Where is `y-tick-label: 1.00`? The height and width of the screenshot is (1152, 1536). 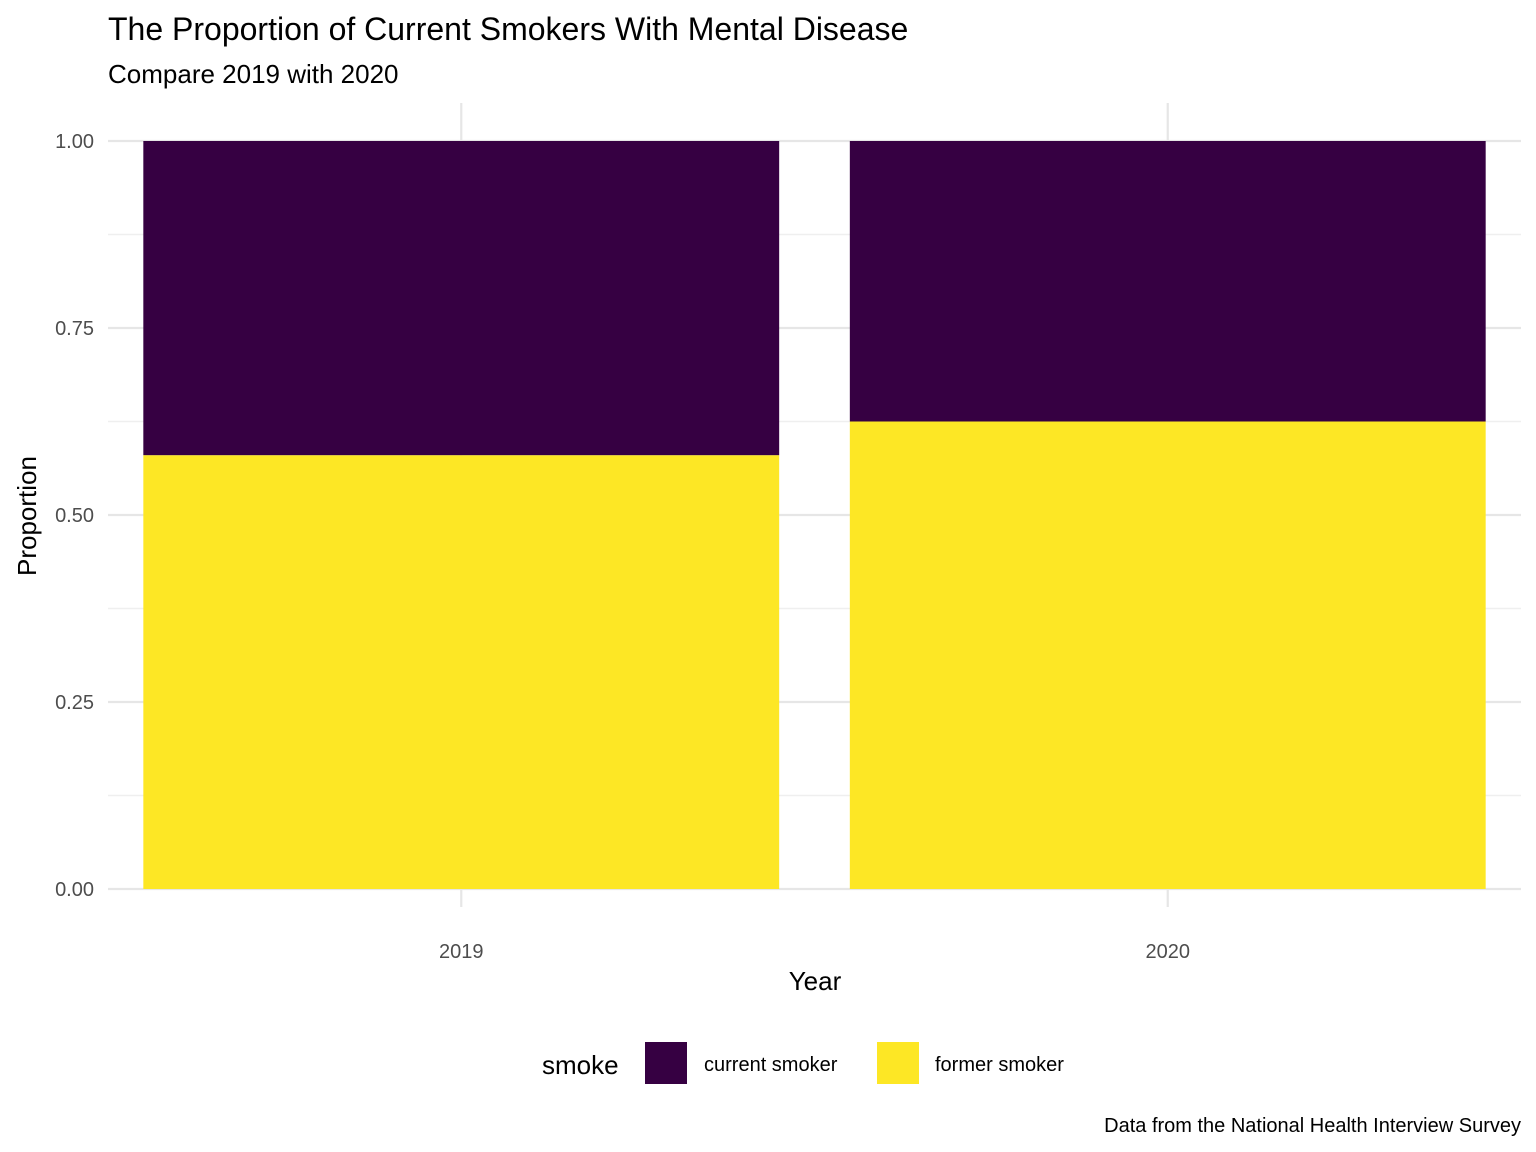
y-tick-label: 1.00 is located at coordinates (74, 142).